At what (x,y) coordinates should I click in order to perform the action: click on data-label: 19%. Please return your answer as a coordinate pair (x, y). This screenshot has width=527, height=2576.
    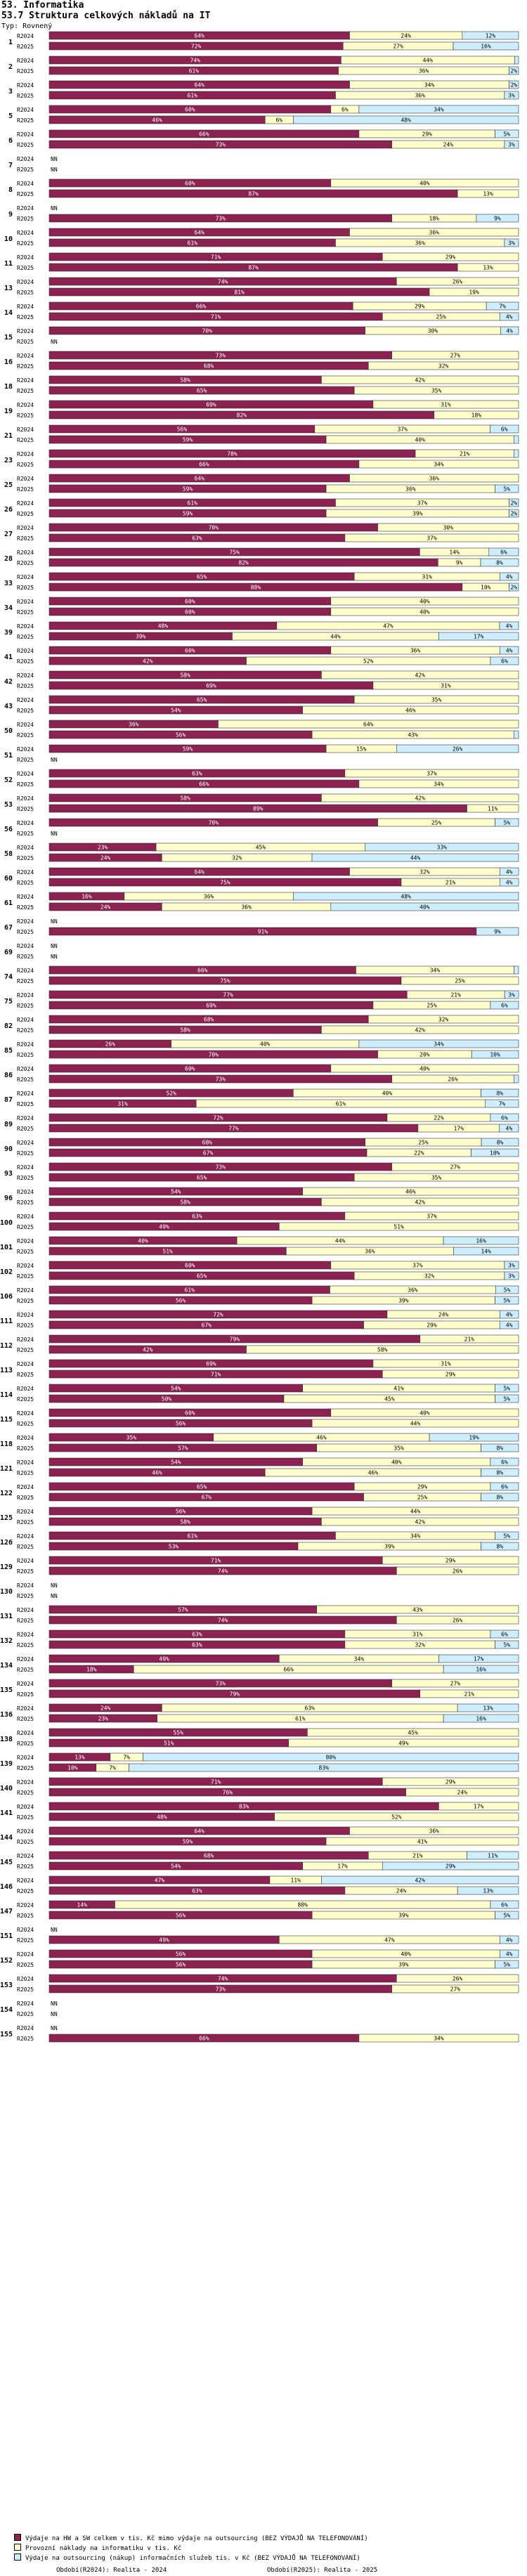
    Looking at the image, I should click on (474, 1438).